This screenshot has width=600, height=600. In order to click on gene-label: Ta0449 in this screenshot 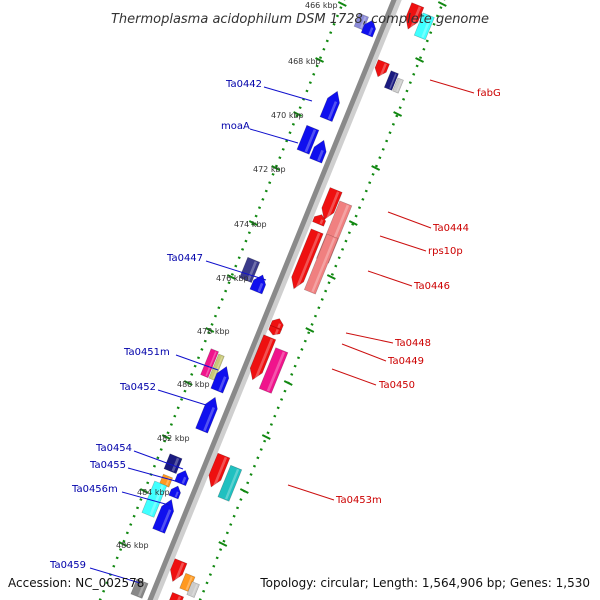, I will do `click(405, 361)`.